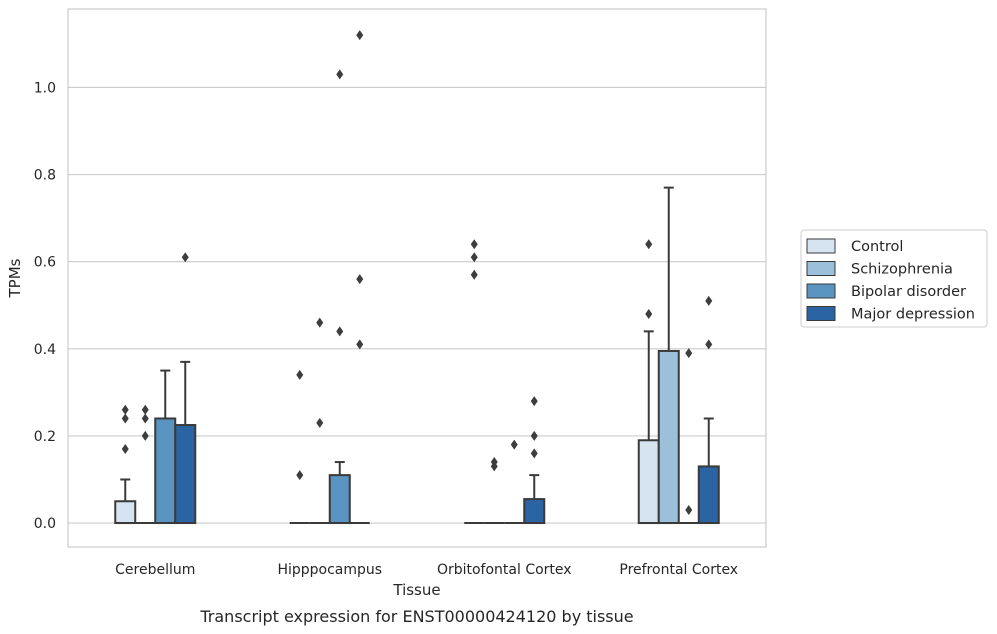  Describe the element at coordinates (45, 437) in the screenshot. I see `y-tick-label: 0.2` at that location.